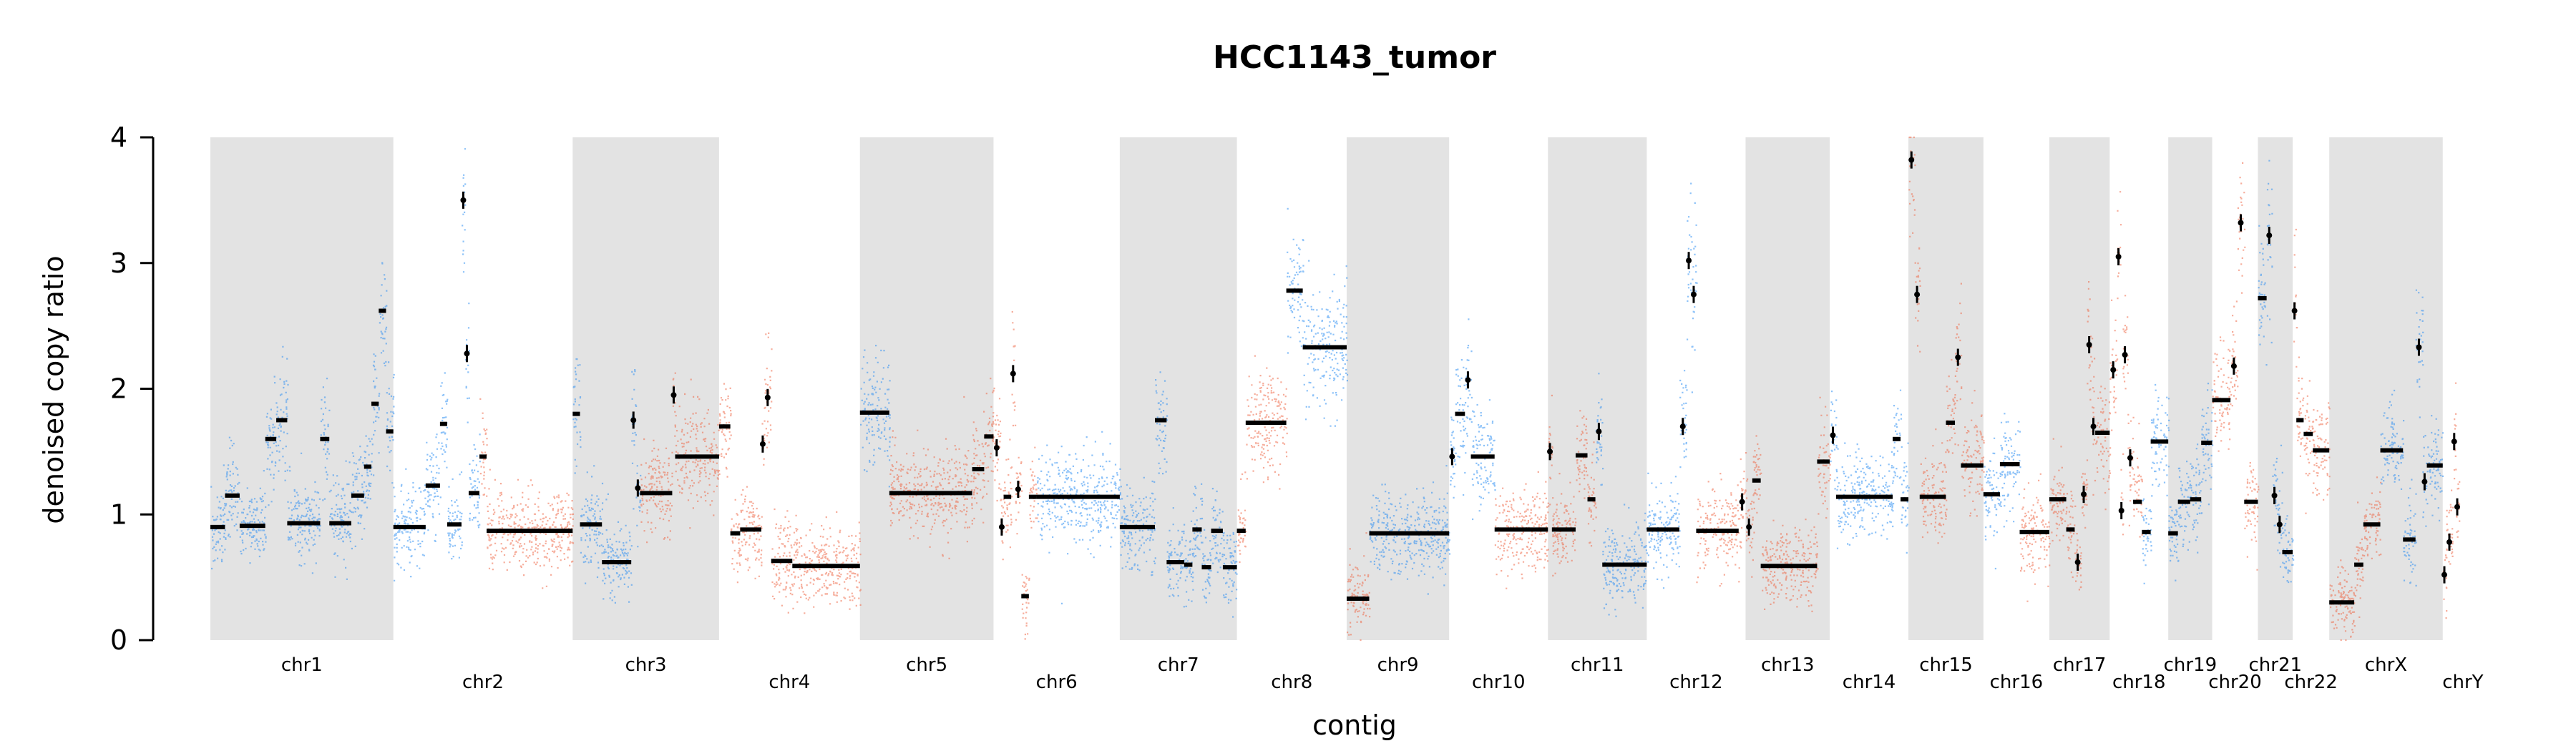 The height and width of the screenshot is (751, 2576). I want to click on contig-label-chr12: chr12, so click(1696, 682).